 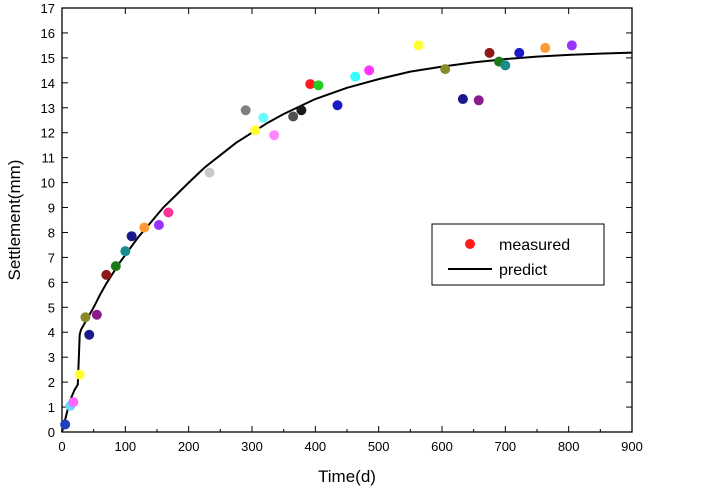 I want to click on y-tick-label: 8, so click(x=51, y=232).